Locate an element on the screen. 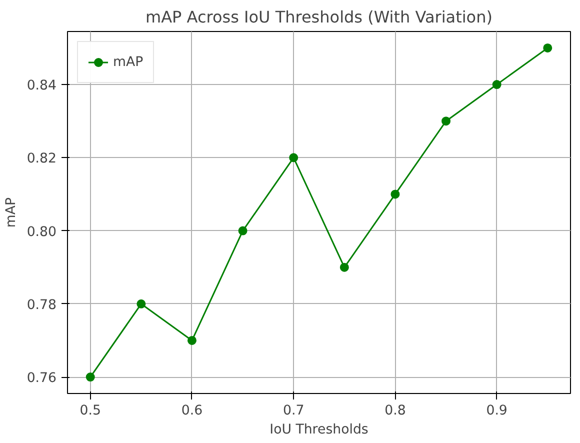 This screenshot has width=580, height=443. x-tick-label: 0.7 is located at coordinates (293, 411).